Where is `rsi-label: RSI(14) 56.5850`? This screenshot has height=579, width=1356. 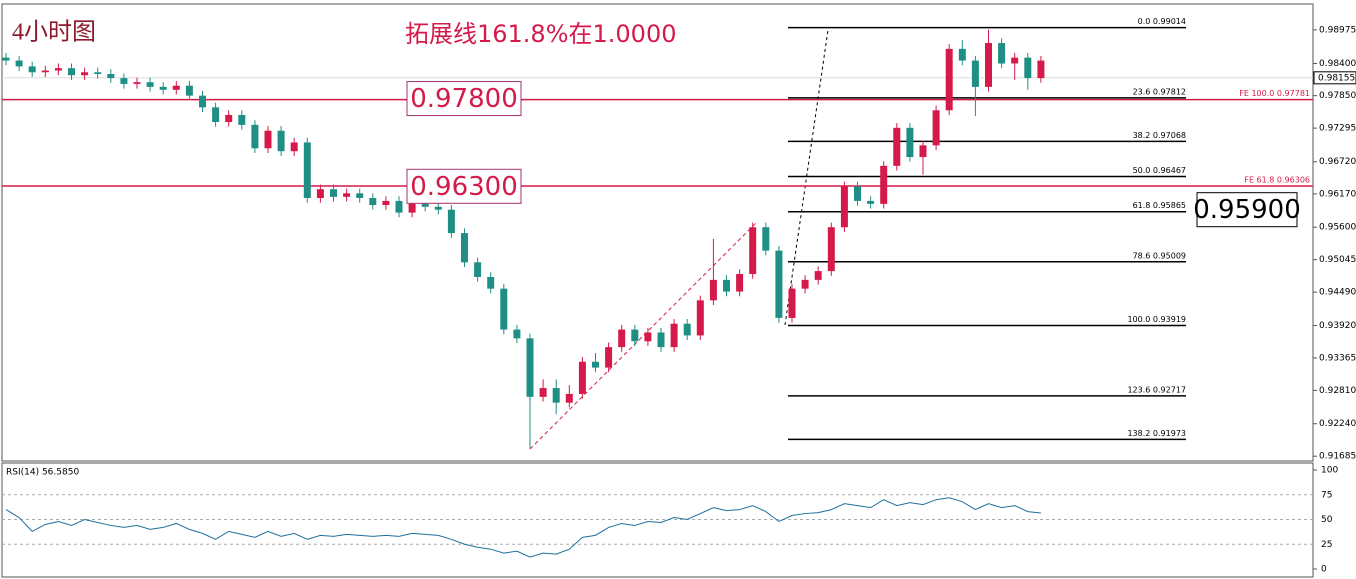 rsi-label: RSI(14) 56.5850 is located at coordinates (42, 473).